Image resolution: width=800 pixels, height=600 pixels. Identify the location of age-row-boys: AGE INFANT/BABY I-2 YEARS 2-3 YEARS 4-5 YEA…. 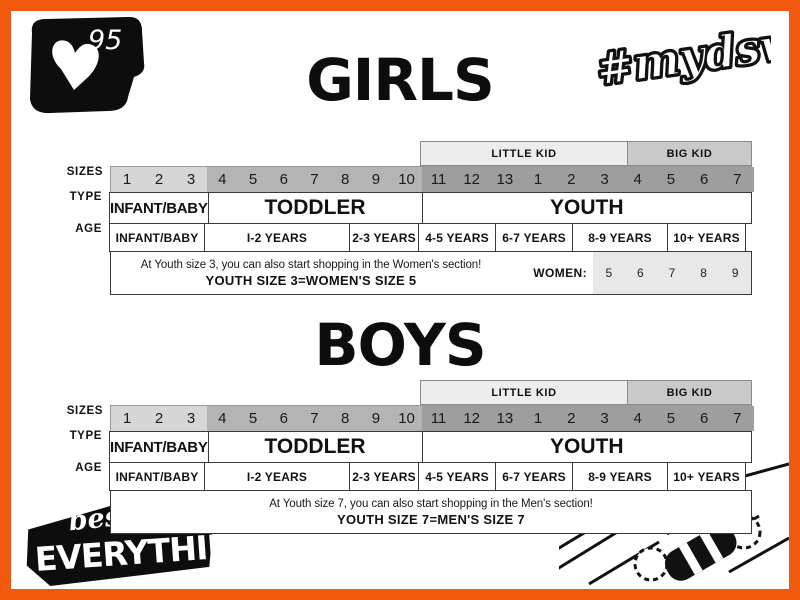
(413, 476).